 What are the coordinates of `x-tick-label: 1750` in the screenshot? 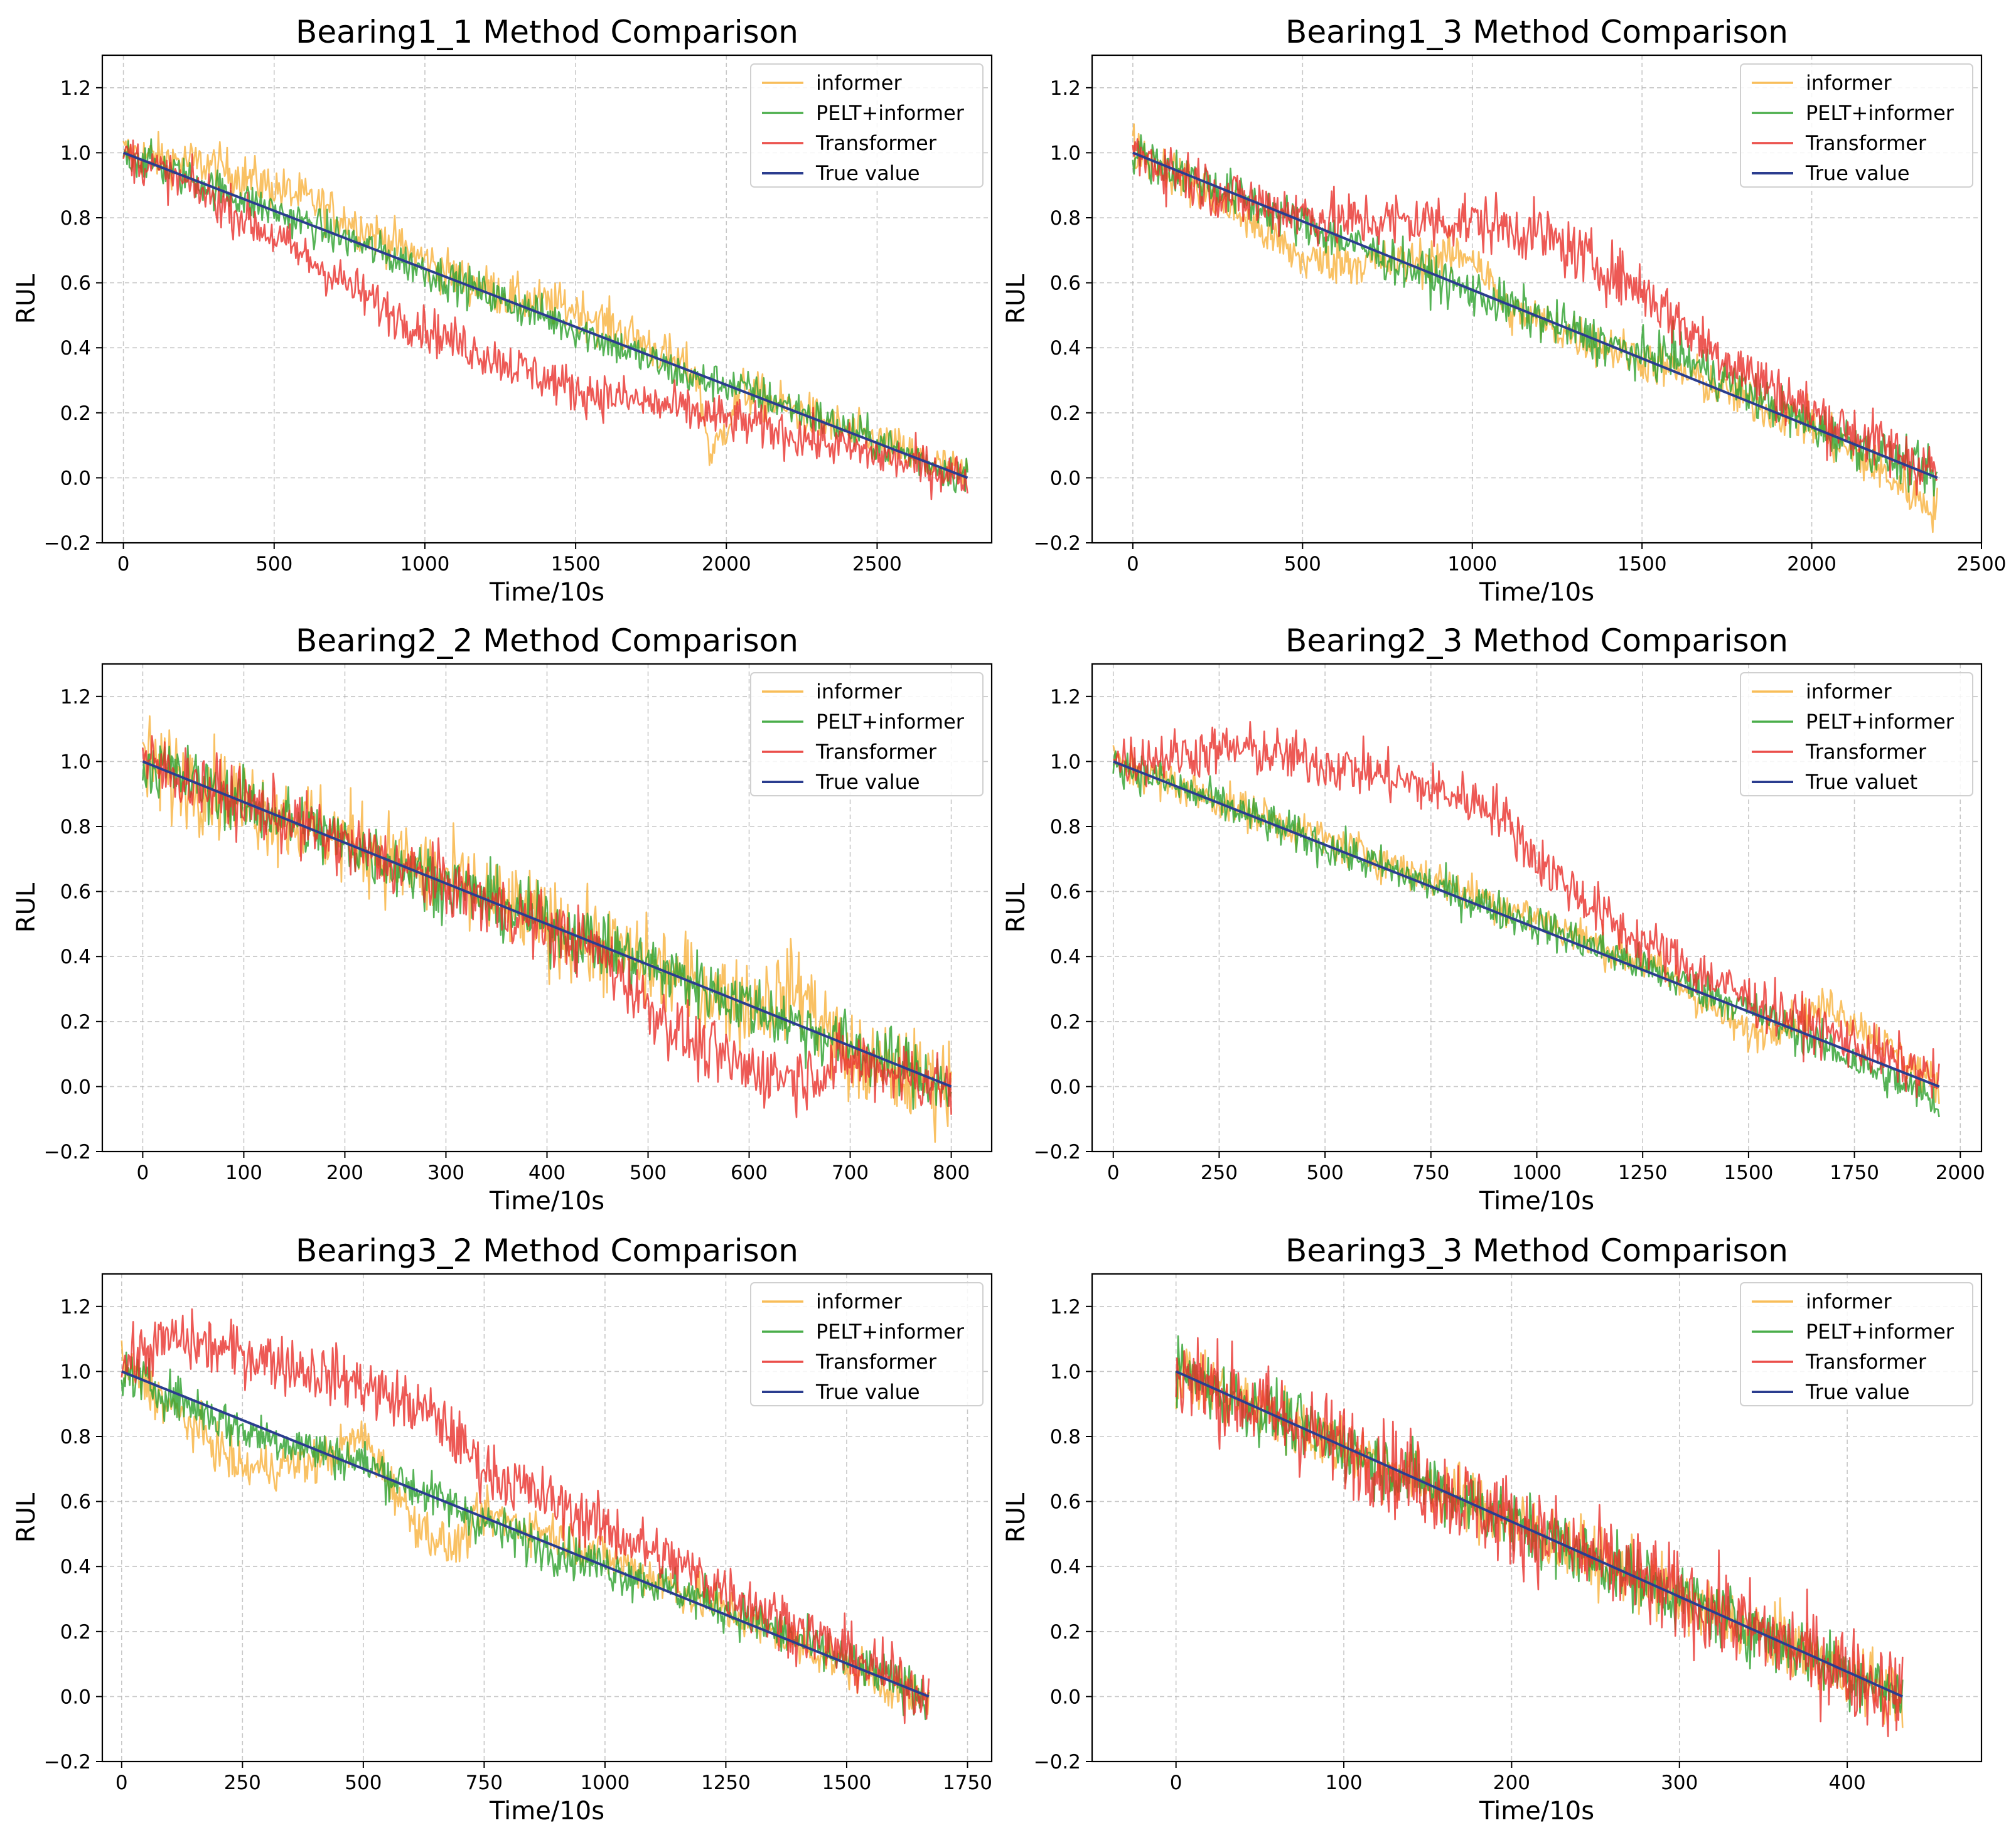 It's located at (1854, 1173).